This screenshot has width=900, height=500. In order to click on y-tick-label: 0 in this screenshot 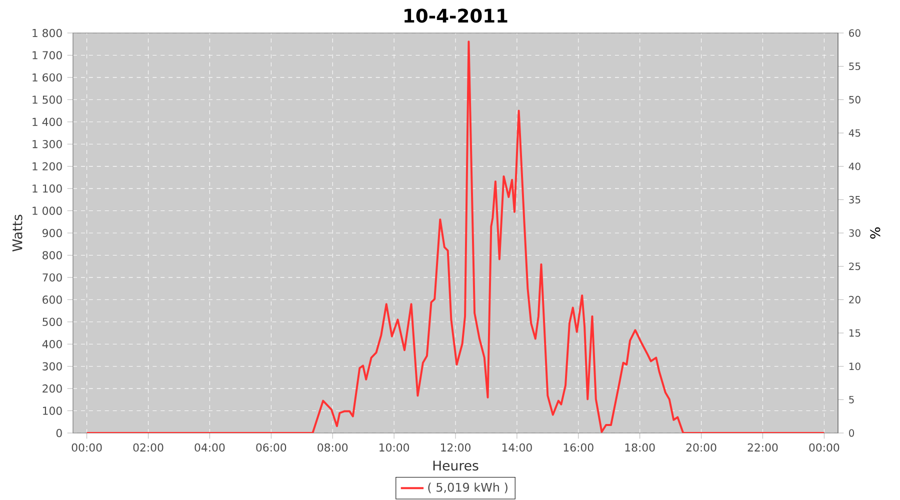, I will do `click(59, 433)`.